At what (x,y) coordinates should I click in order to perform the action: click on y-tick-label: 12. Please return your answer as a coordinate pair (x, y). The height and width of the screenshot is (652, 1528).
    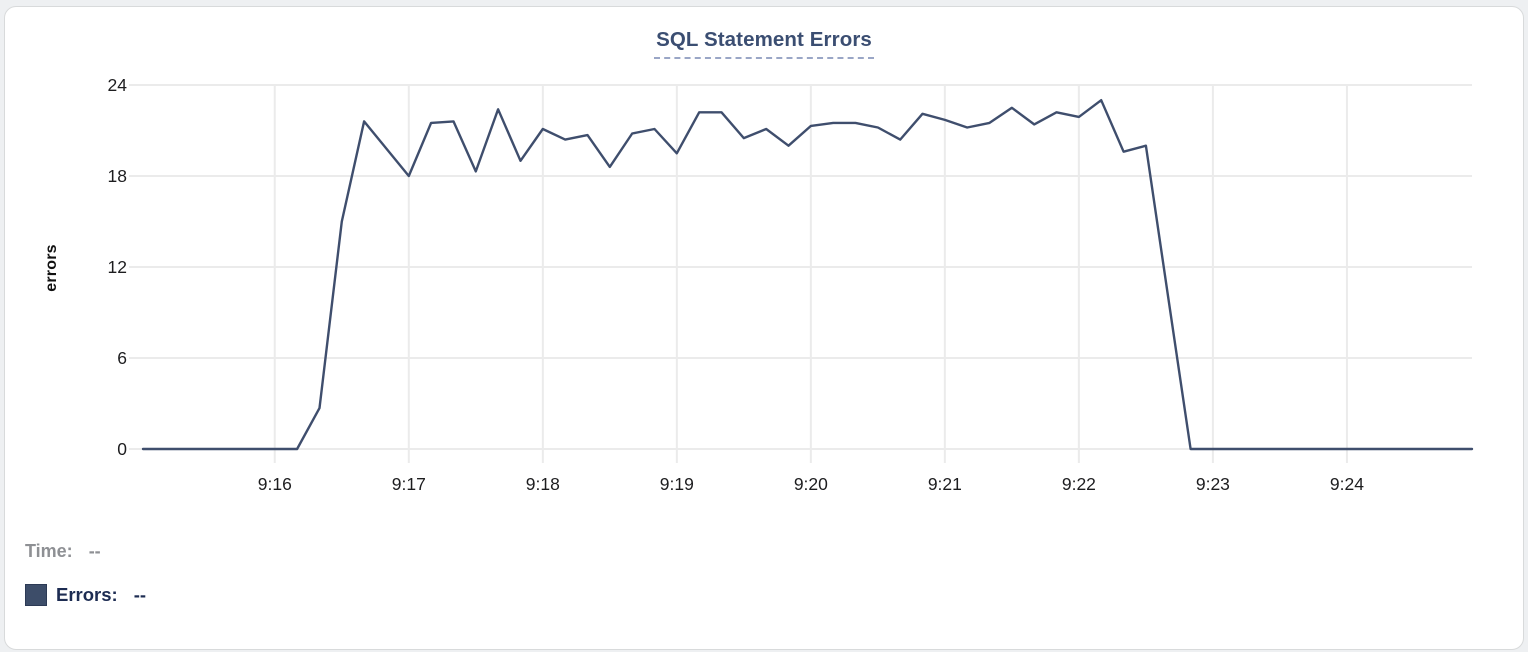
    Looking at the image, I should click on (117, 267).